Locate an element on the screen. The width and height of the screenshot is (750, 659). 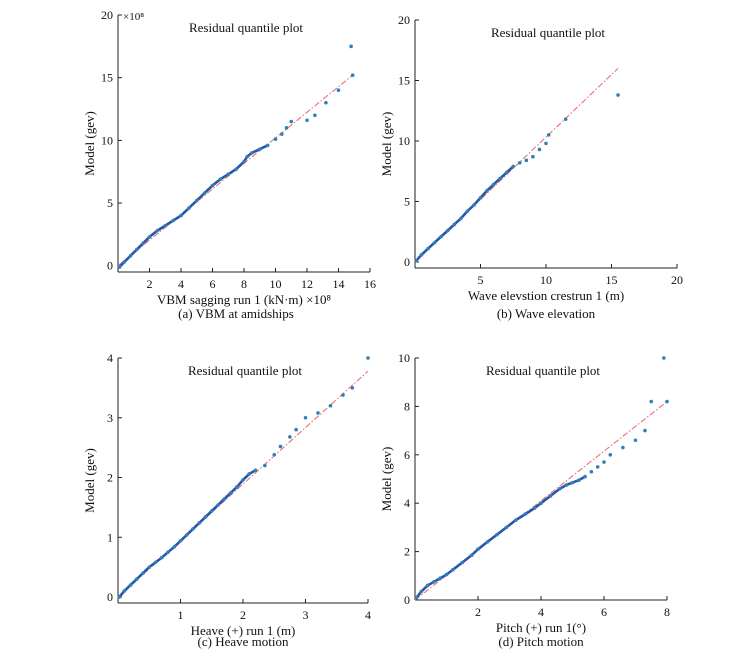
reference-line is located at coordinates (243, 484).